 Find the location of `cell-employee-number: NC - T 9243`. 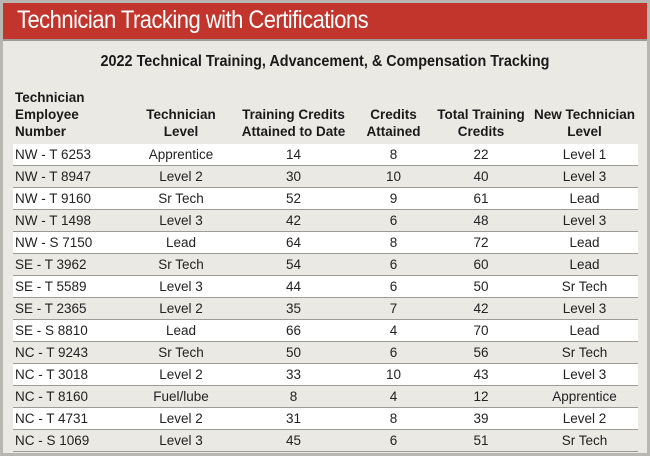

cell-employee-number: NC - T 9243 is located at coordinates (72, 352).